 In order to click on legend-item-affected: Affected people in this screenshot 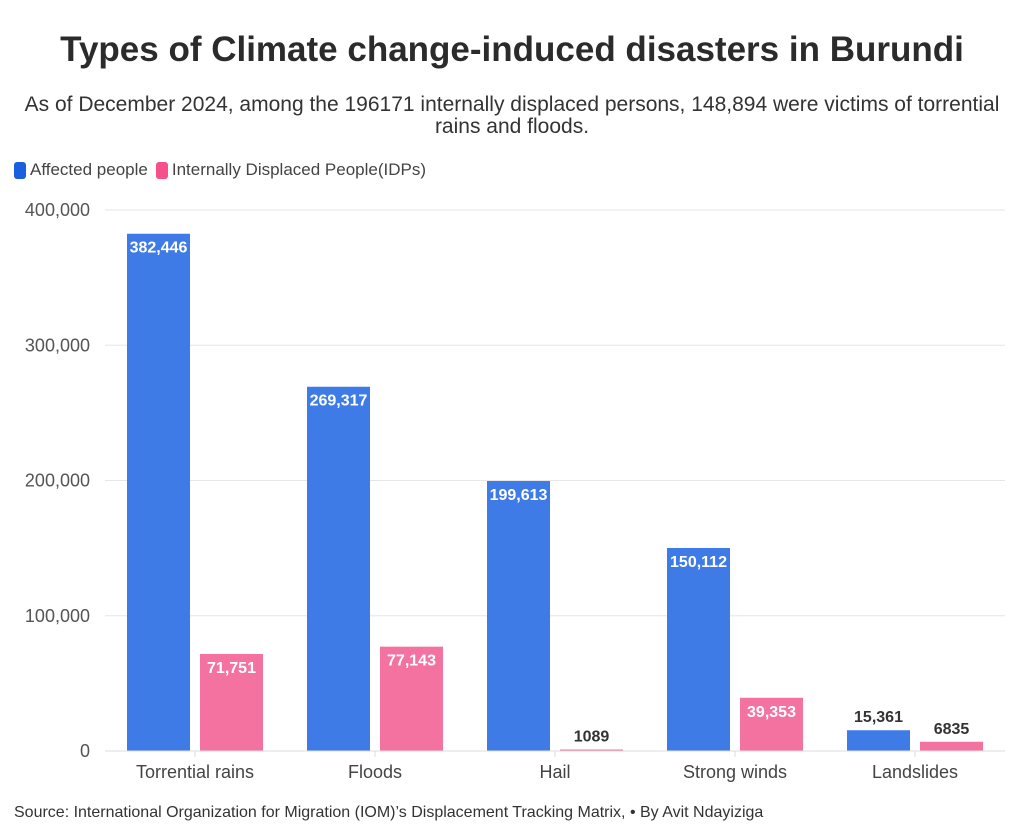, I will do `click(81, 170)`.